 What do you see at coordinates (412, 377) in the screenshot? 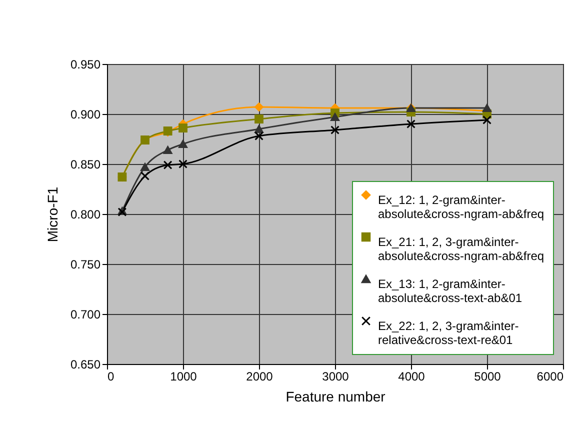
I see `x-tick-label: 4000` at bounding box center [412, 377].